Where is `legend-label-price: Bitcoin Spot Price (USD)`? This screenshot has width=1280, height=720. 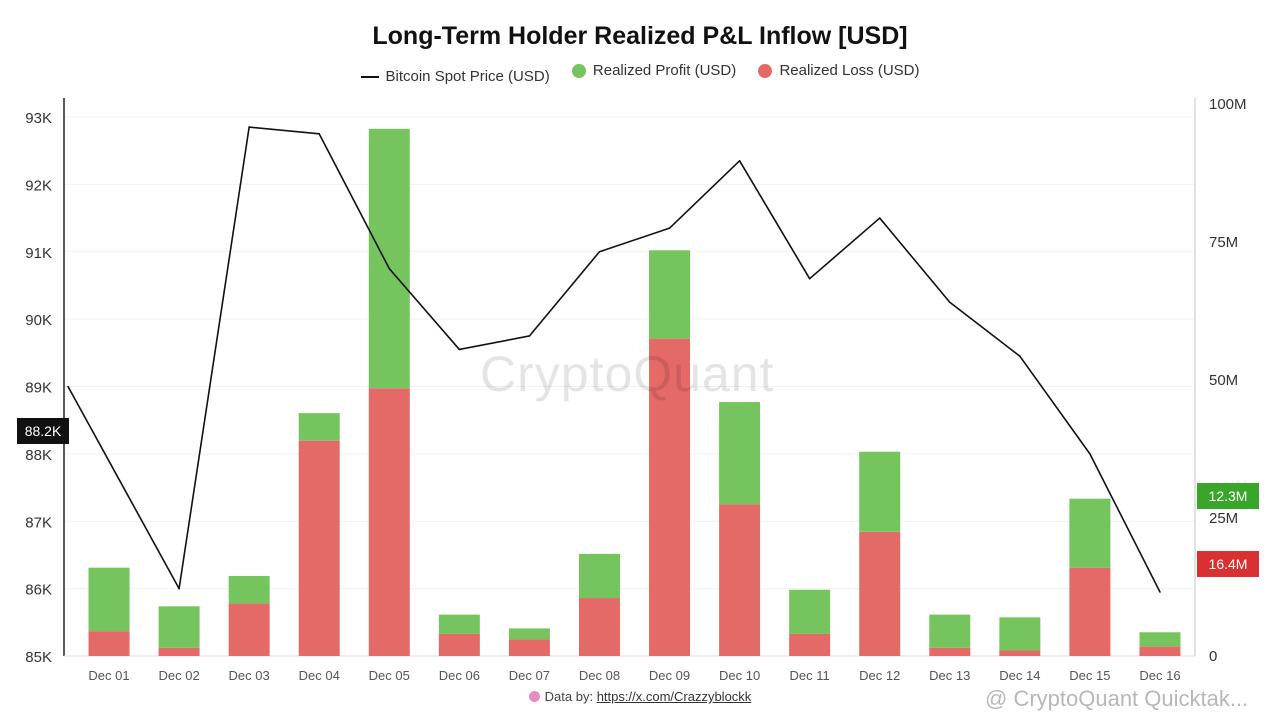
legend-label-price: Bitcoin Spot Price (USD) is located at coordinates (467, 76).